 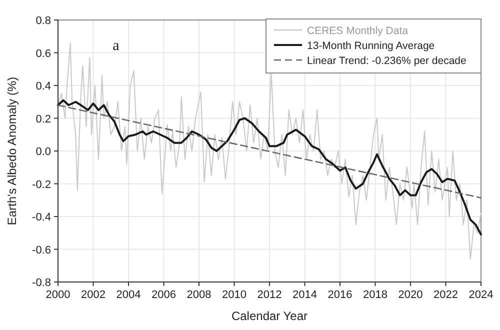 What do you see at coordinates (43, 54) in the screenshot?
I see `y-tick-label: 0.6` at bounding box center [43, 54].